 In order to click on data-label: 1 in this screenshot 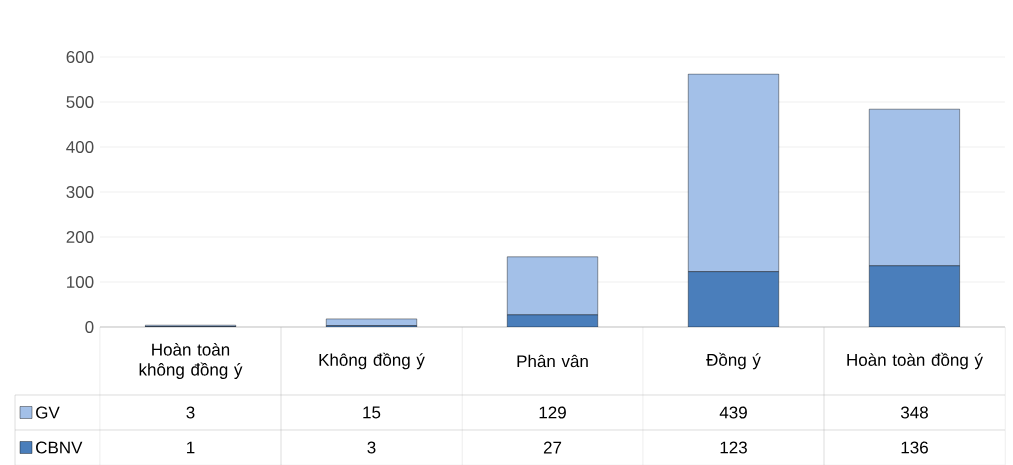, I will do `click(191, 447)`.